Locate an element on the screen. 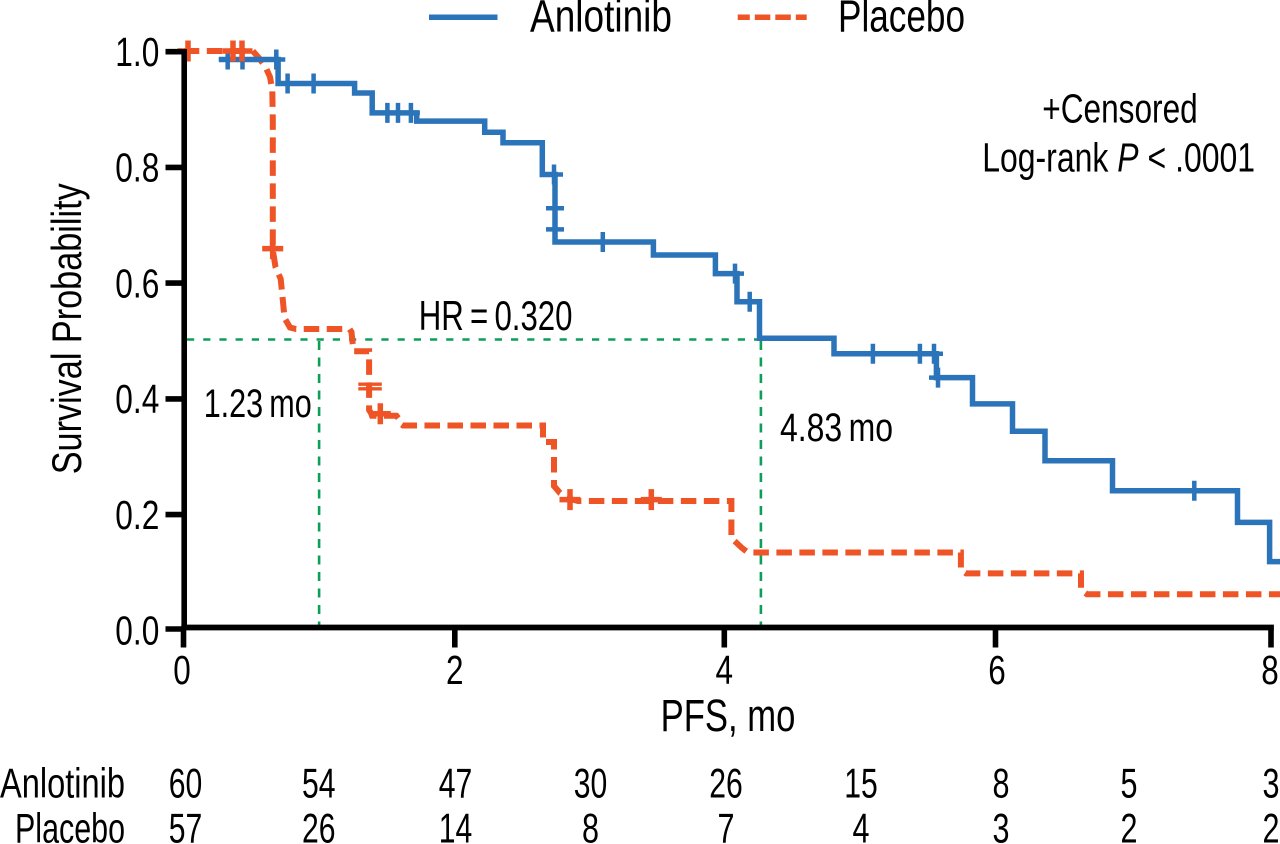  svg-text: +Censored is located at coordinates (1119, 109).